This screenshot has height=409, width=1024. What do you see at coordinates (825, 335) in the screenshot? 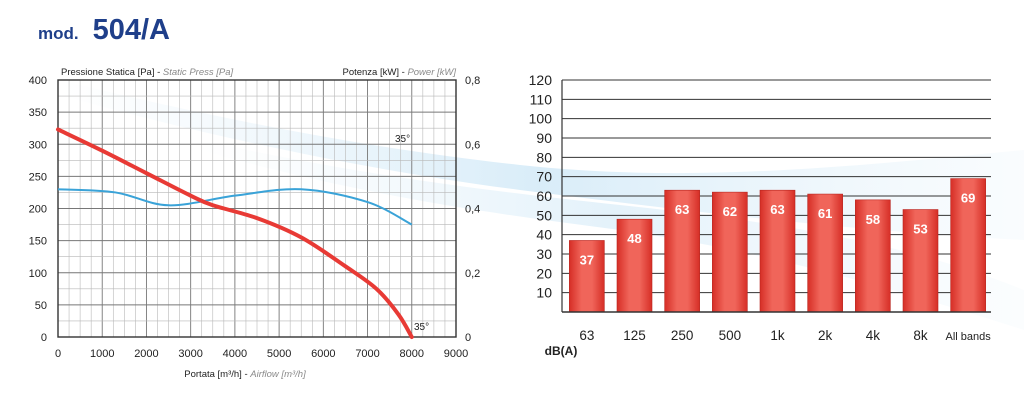
I see `bar-category-label: 2k` at bounding box center [825, 335].